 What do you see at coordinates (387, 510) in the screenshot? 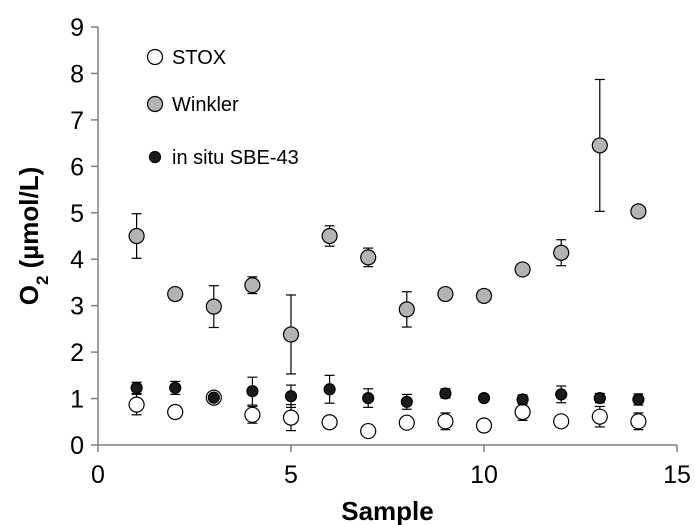
I see `x-axis-title: Sample` at bounding box center [387, 510].